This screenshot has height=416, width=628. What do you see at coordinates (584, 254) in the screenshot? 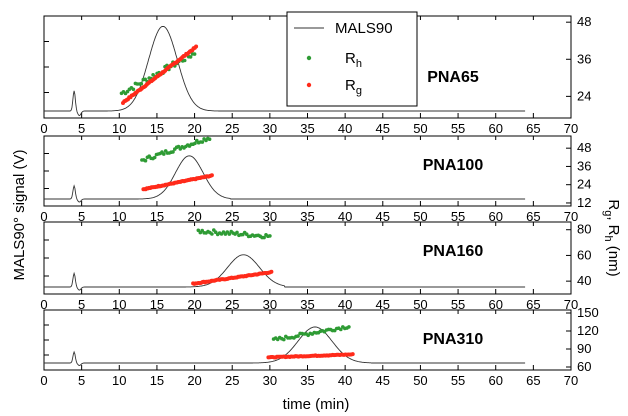
I see `y-tick-label-right: 60` at bounding box center [584, 254].